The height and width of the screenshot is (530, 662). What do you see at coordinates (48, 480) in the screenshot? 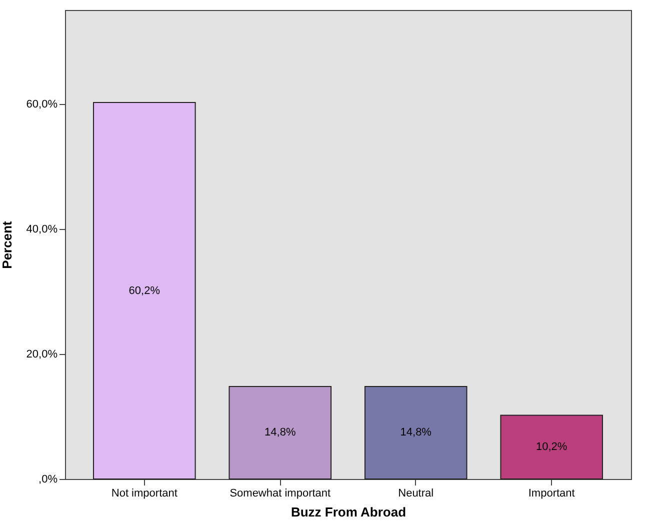
I see `y-tick-label: ,0%` at bounding box center [48, 480].